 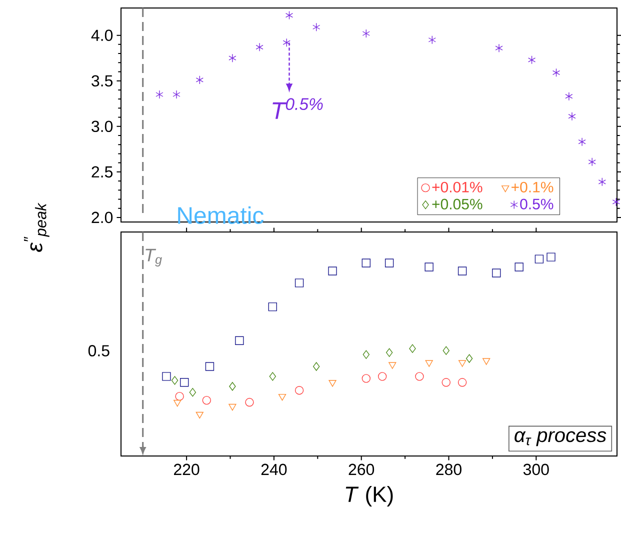 I want to click on y-tick-label: 3.5, so click(x=102, y=81).